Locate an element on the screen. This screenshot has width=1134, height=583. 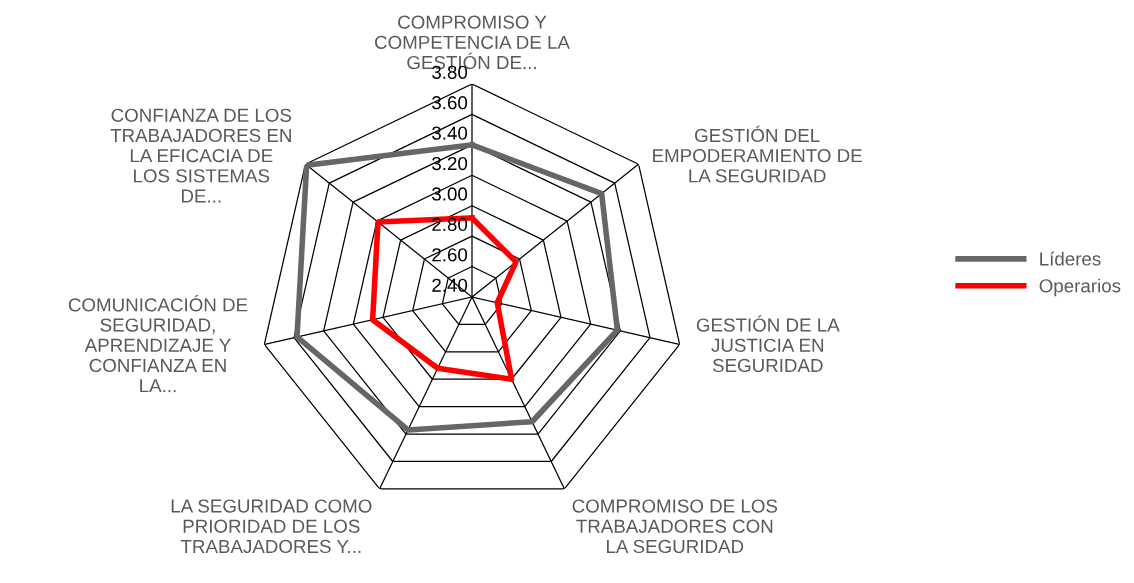
y-tick-label: 3.20 is located at coordinates (450, 163).